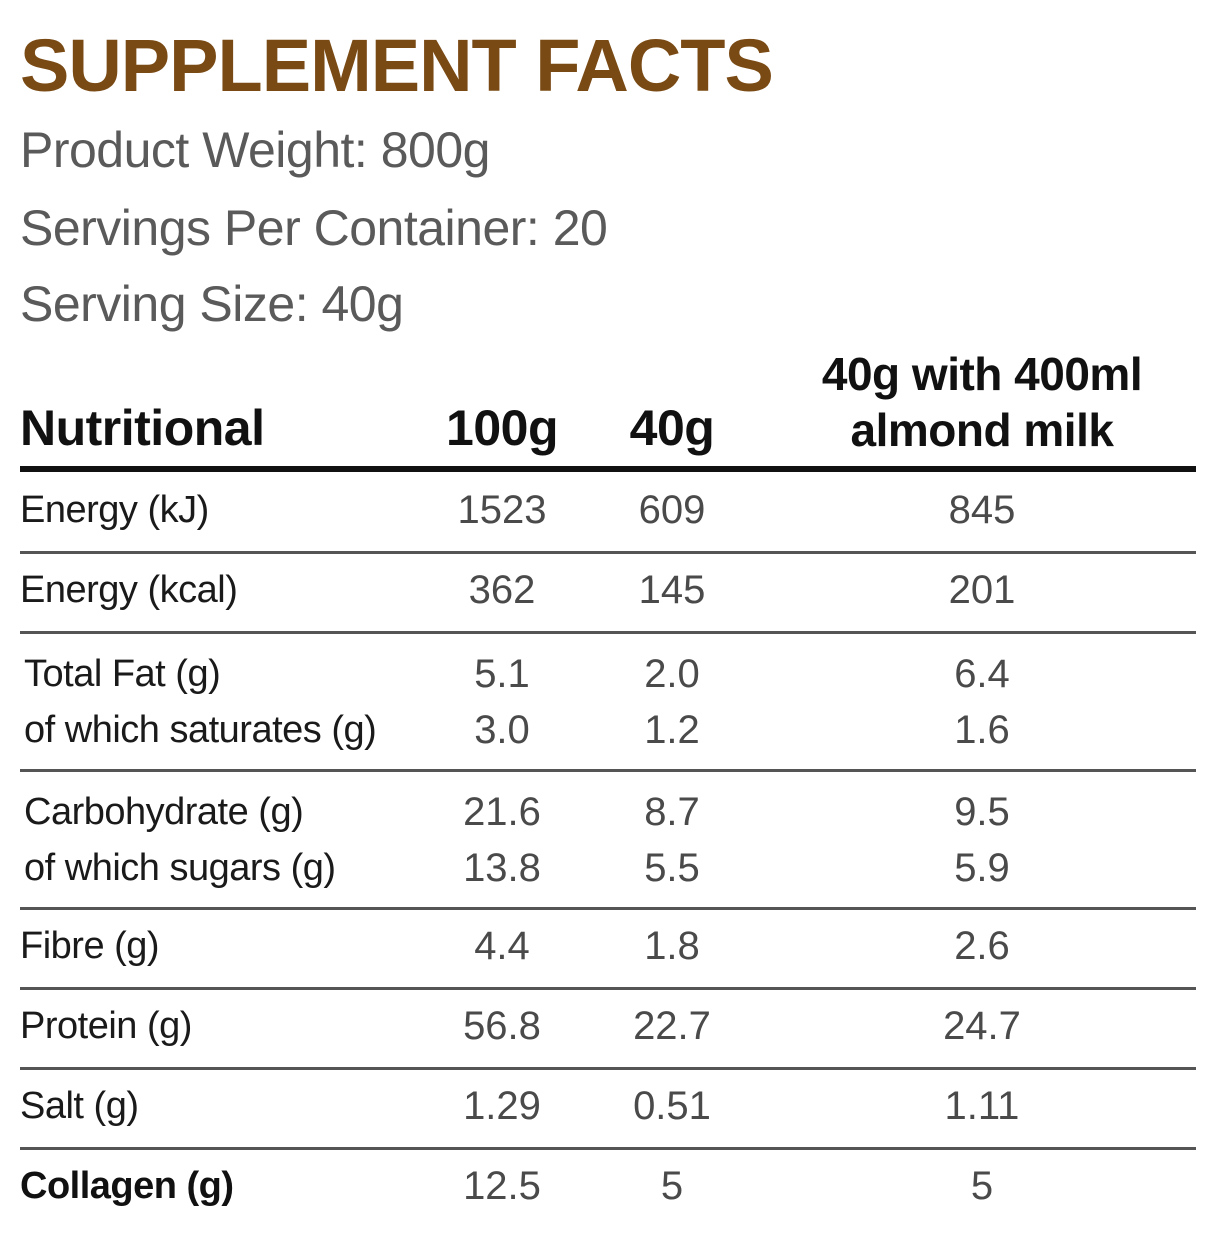 The image size is (1215, 1240). What do you see at coordinates (122, 674) in the screenshot?
I see `row-label: Total Fat (g)` at bounding box center [122, 674].